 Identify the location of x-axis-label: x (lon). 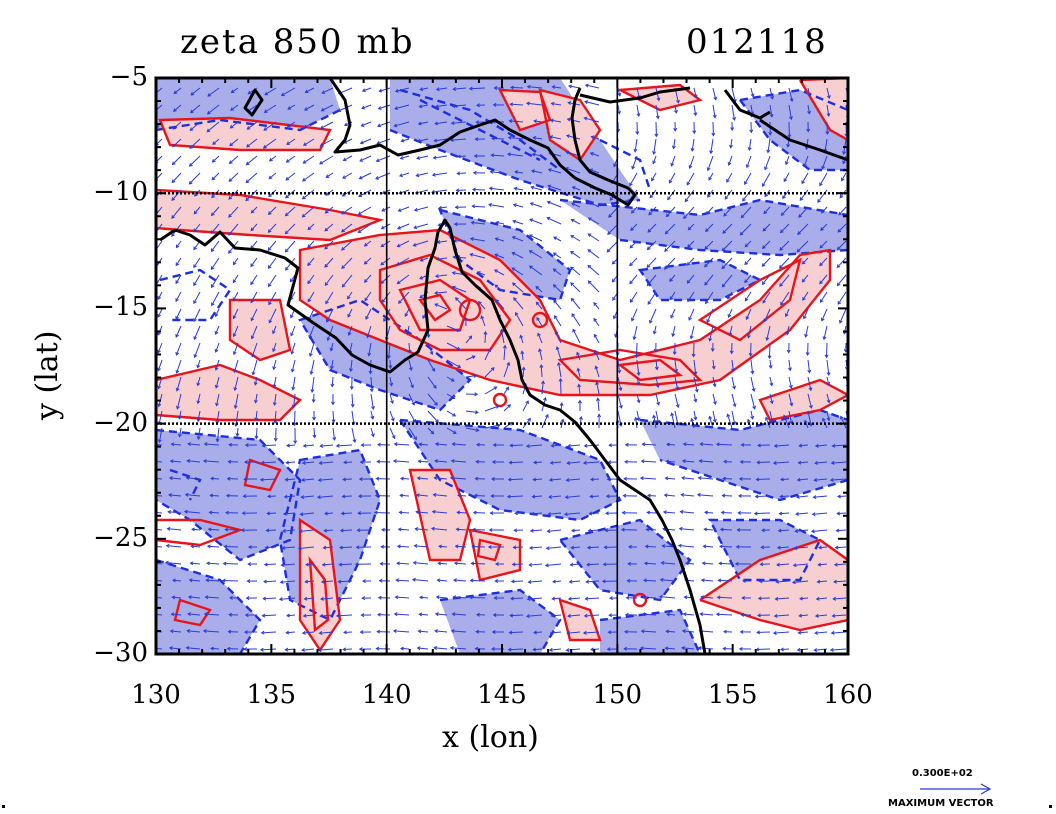
(490, 737).